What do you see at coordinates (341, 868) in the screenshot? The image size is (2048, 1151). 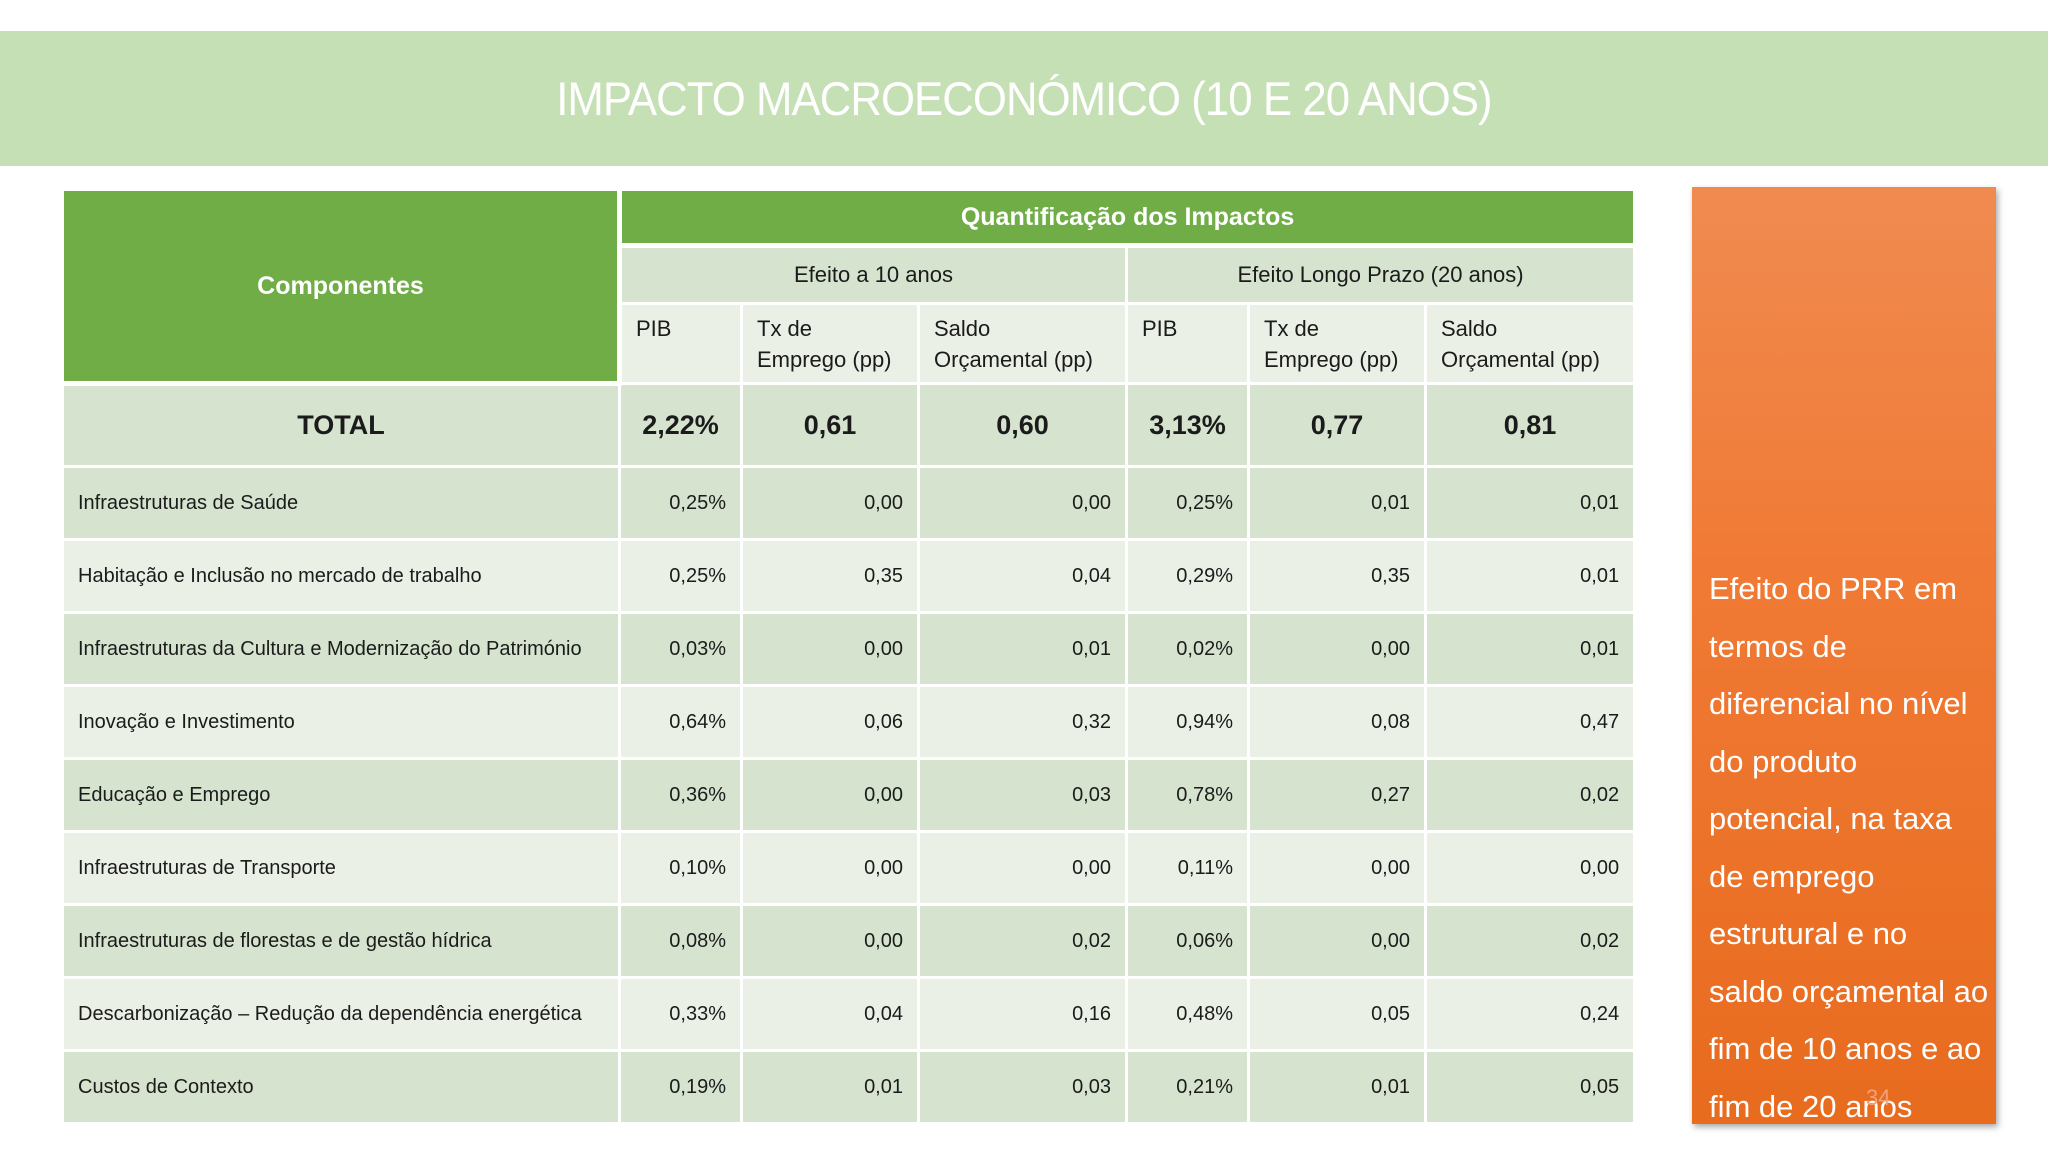 I see `component-name: Infraestruturas de Transporte` at bounding box center [341, 868].